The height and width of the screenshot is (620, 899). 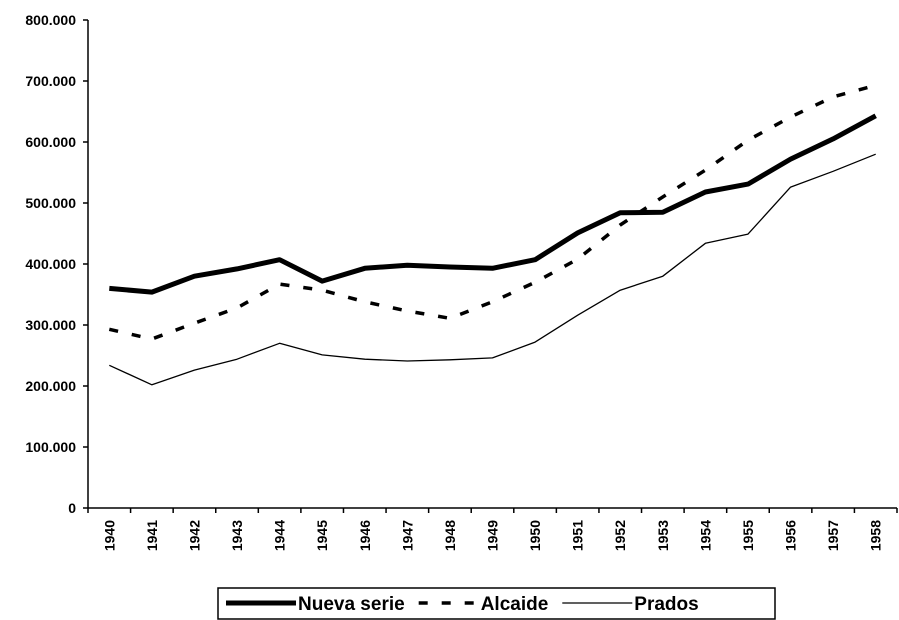 What do you see at coordinates (152, 535) in the screenshot?
I see `x-tick-label: 1941` at bounding box center [152, 535].